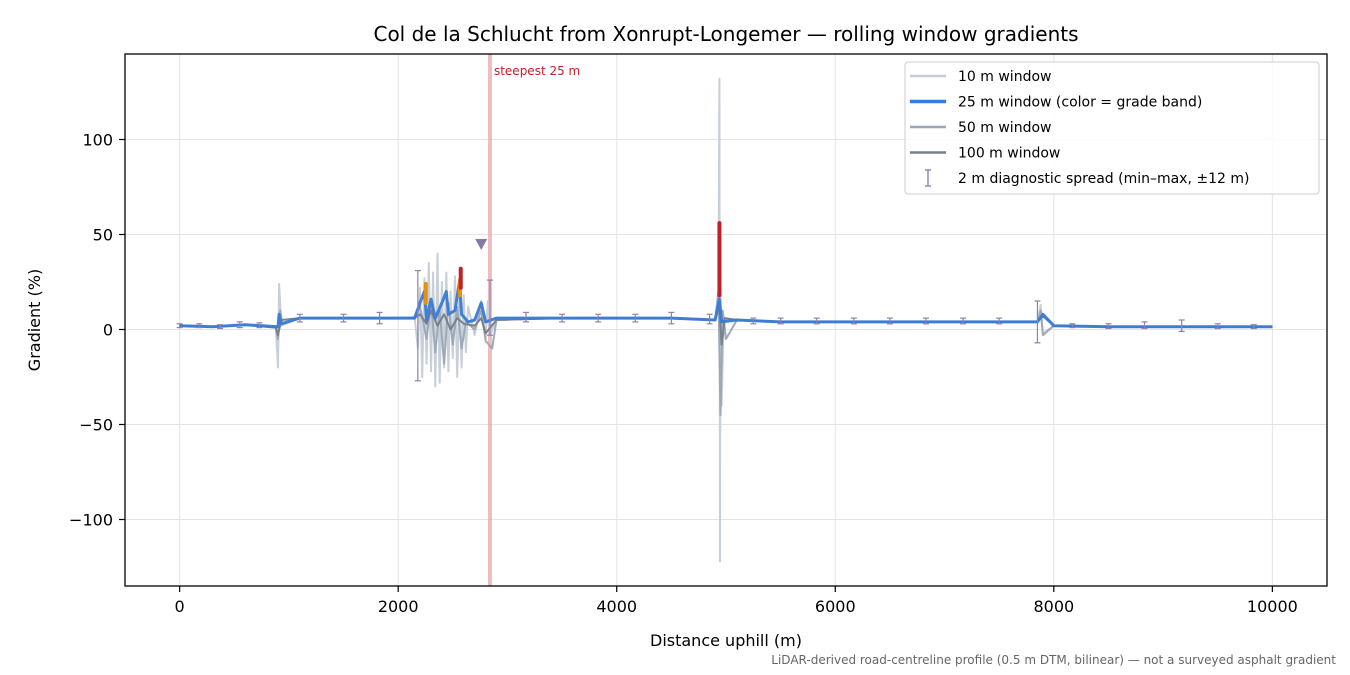 The width and height of the screenshot is (1350, 675). Describe the element at coordinates (1103, 179) in the screenshot. I see `legend-label: 2 m diagnostic spread (min–max, ±12 m)` at that location.